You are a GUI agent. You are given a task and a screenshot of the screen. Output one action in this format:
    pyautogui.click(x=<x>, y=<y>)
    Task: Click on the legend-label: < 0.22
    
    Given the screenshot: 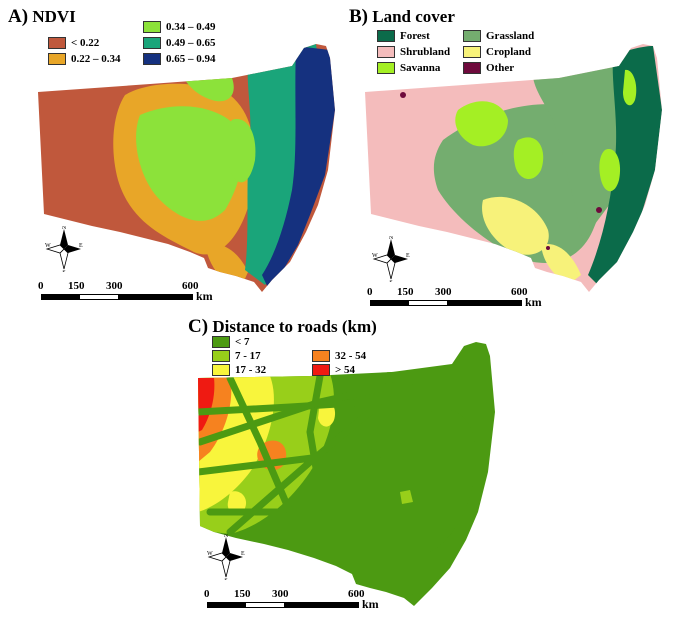 What is the action you would take?
    pyautogui.click(x=85, y=43)
    